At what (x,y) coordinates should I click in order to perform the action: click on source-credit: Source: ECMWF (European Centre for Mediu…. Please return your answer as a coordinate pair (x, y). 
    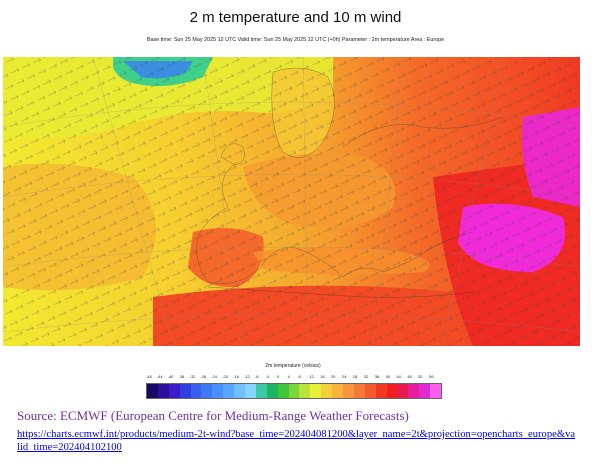
    Looking at the image, I should click on (213, 415).